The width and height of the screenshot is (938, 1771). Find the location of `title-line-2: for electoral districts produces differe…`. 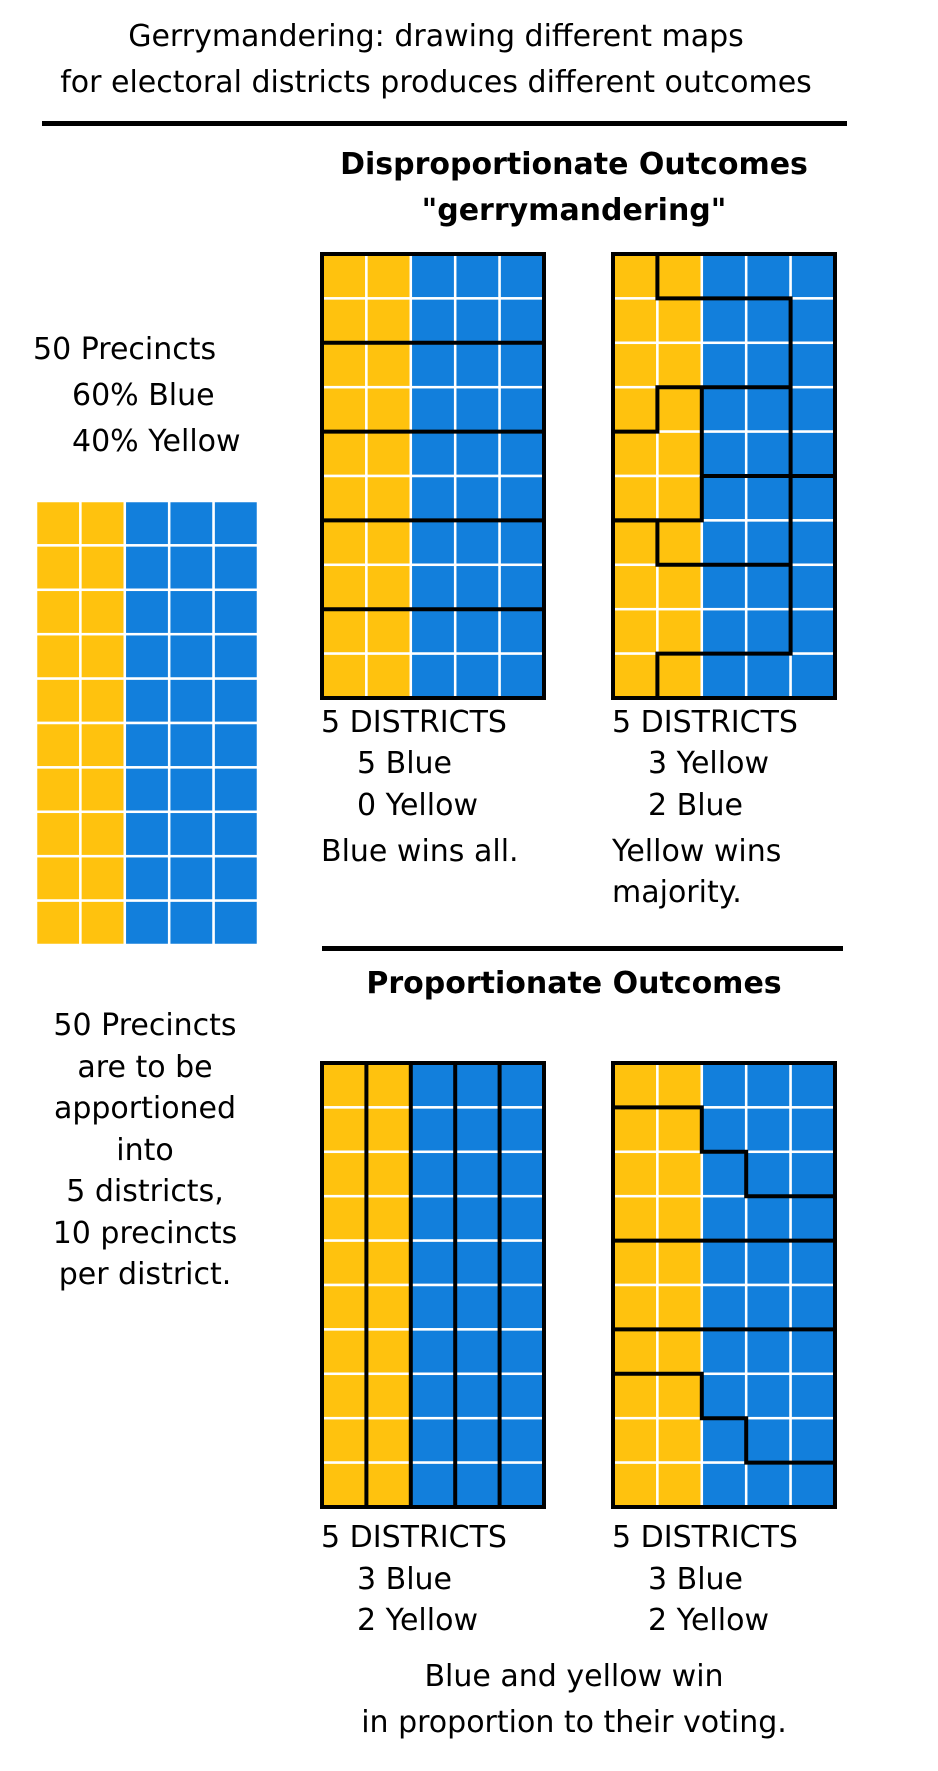

title-line-2: for electoral districts produces differe… is located at coordinates (436, 82).